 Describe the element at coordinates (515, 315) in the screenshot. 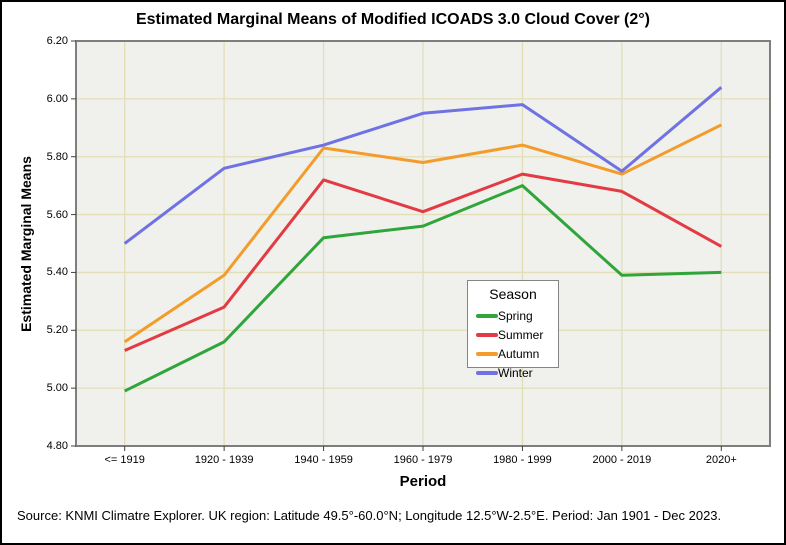

I see `legend-item-label: Spring` at that location.